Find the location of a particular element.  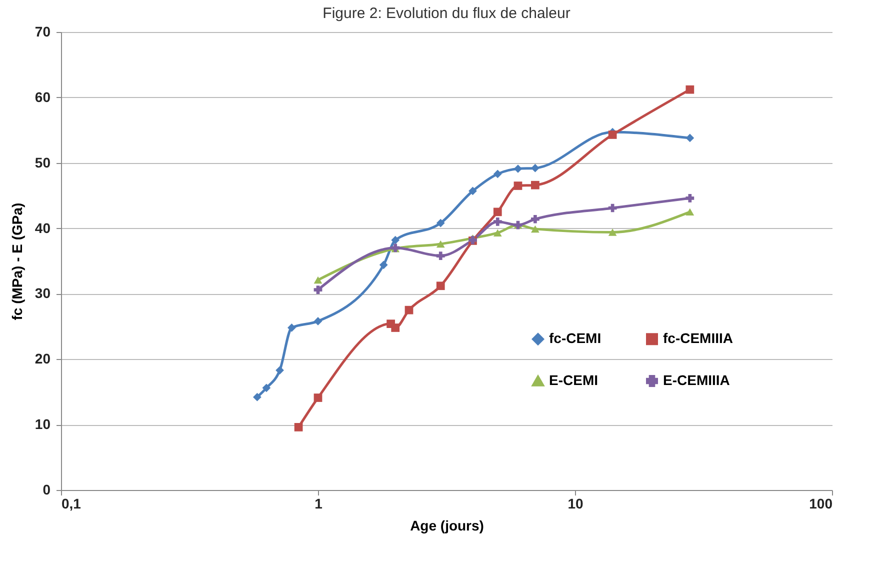

legend-label: fc-CEMI is located at coordinates (575, 338).